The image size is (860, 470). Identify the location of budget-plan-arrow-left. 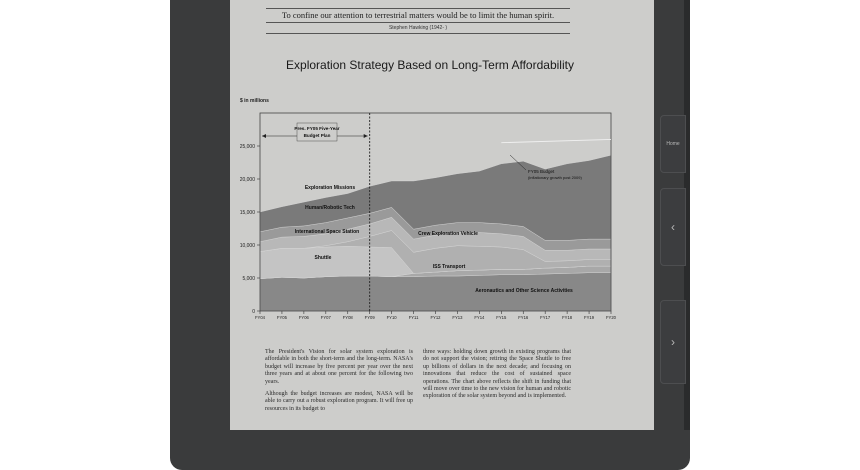
(264, 136).